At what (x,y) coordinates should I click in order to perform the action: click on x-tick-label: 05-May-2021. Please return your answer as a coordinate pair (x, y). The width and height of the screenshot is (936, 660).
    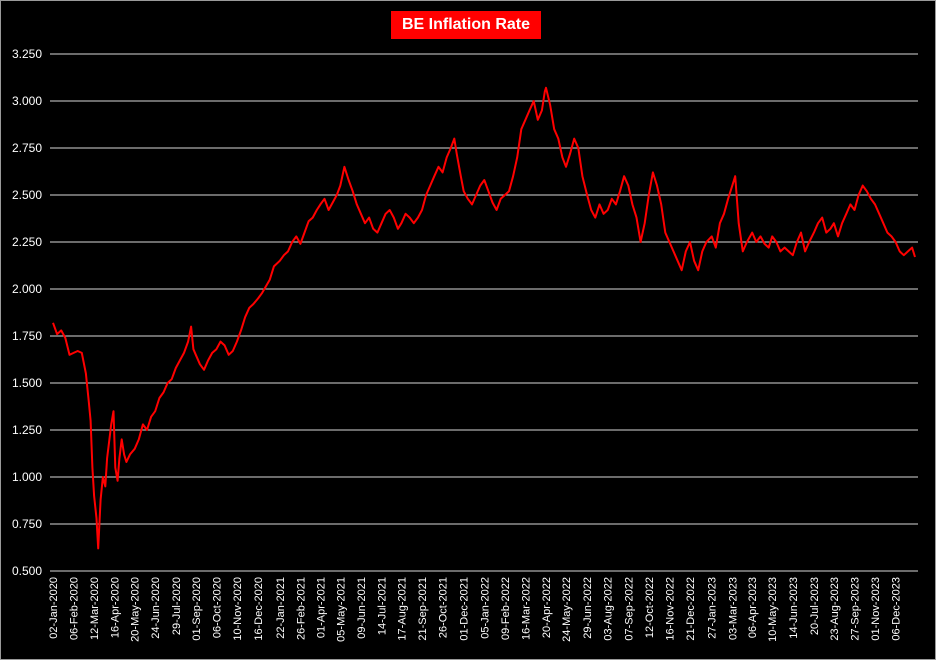
    Looking at the image, I should click on (341, 609).